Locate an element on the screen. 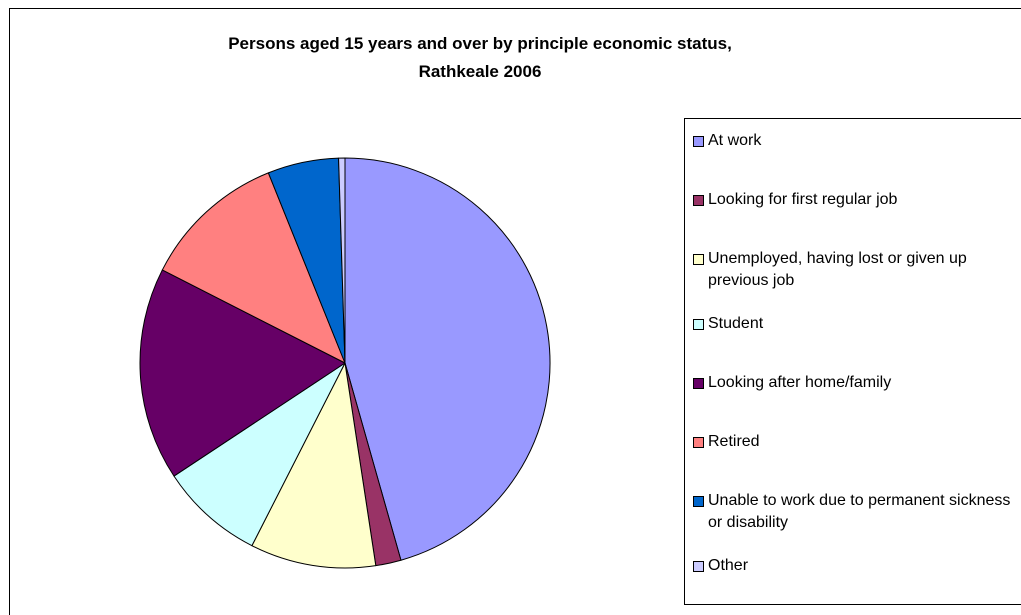  legend-item-student: Student is located at coordinates (856, 324).